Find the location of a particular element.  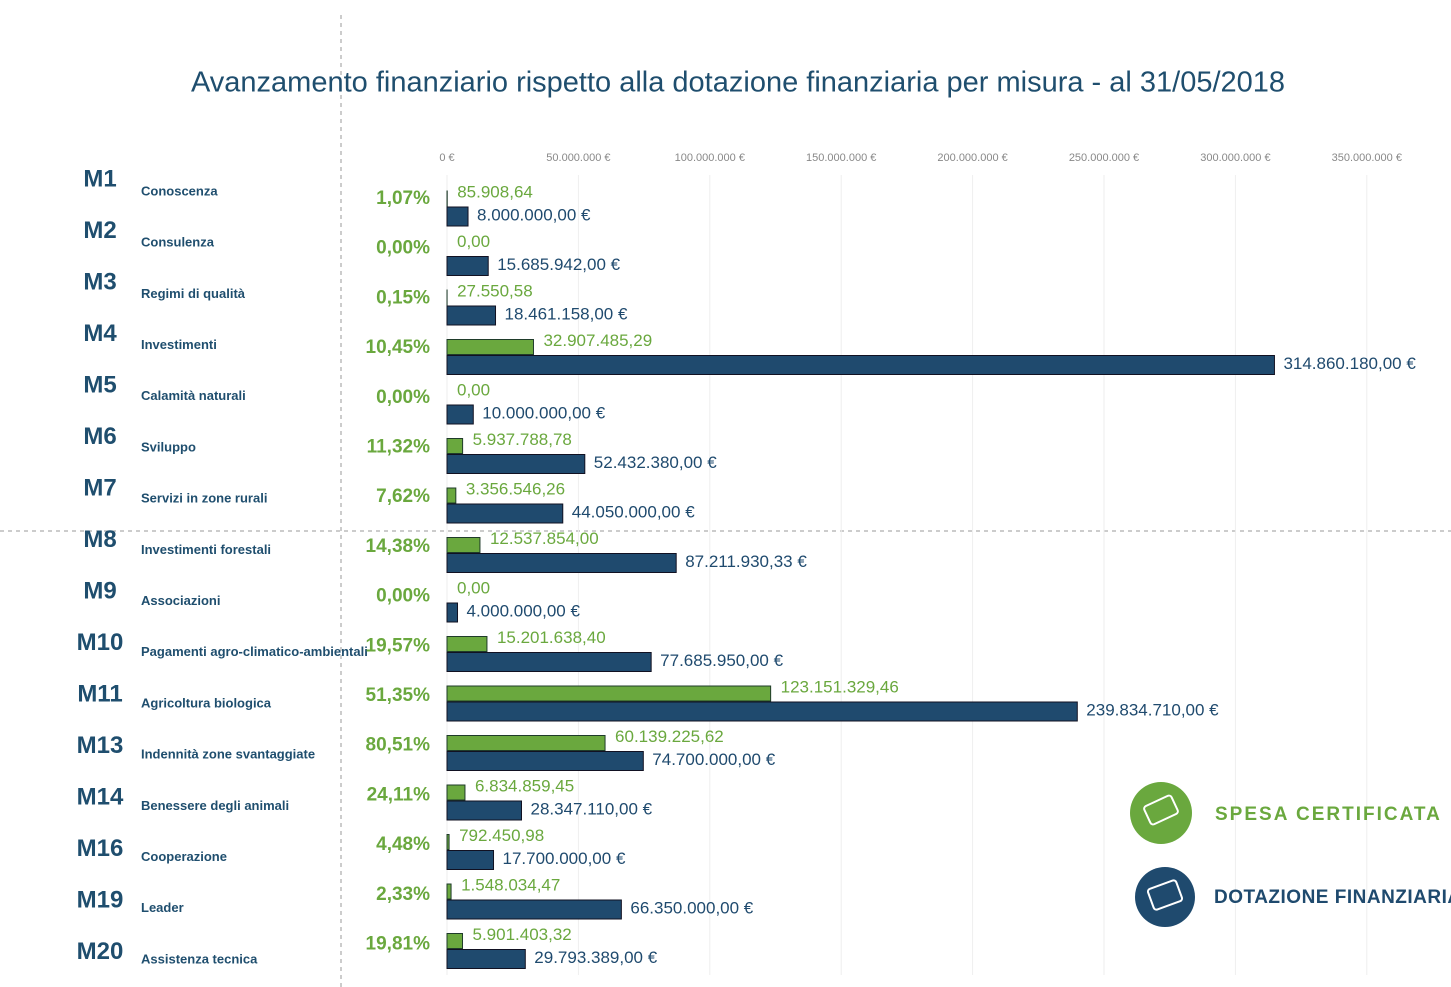

share-label: 19,57% is located at coordinates (398, 645).